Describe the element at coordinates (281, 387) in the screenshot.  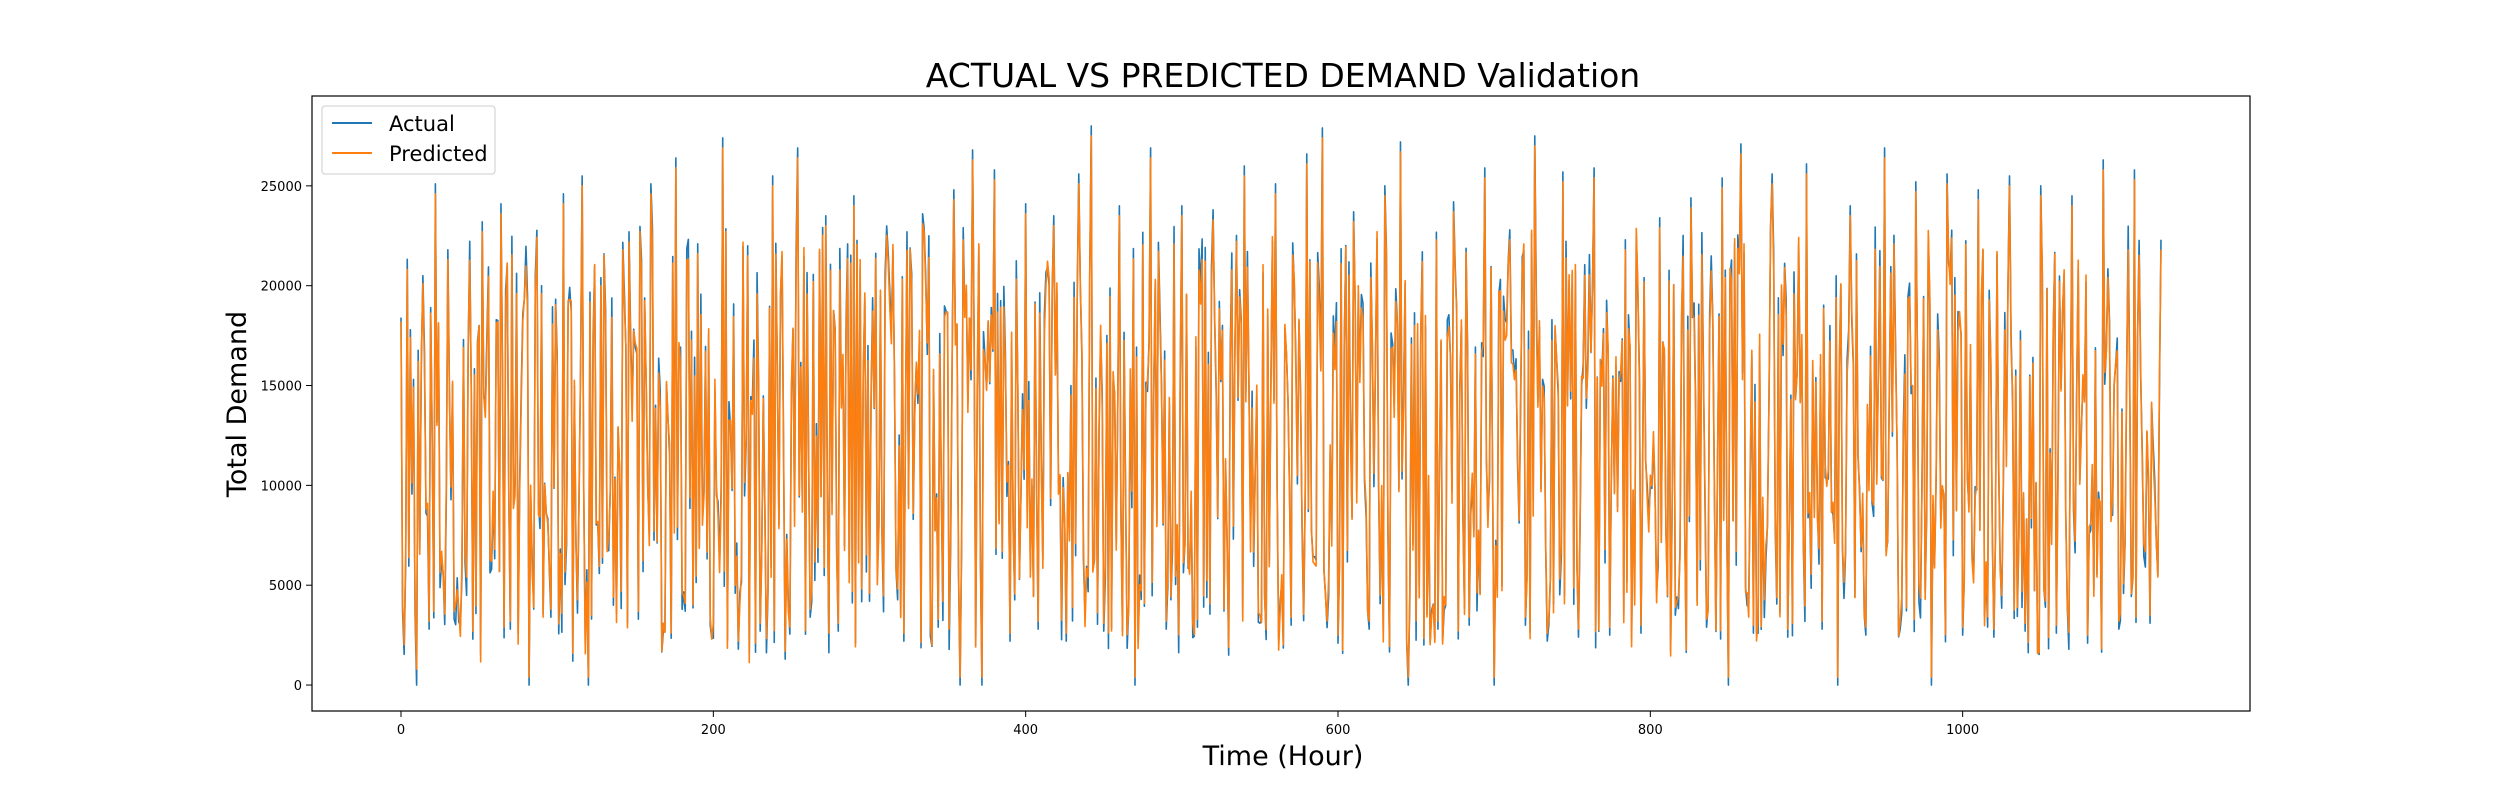
I see `y-tick-label: 15000` at that location.